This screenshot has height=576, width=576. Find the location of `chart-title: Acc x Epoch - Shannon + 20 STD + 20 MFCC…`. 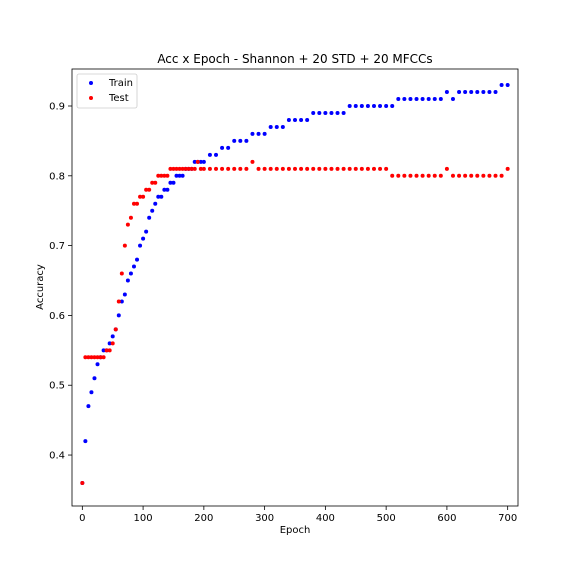

chart-title: Acc x Epoch - Shannon + 20 STD + 20 MFCC… is located at coordinates (294, 59).